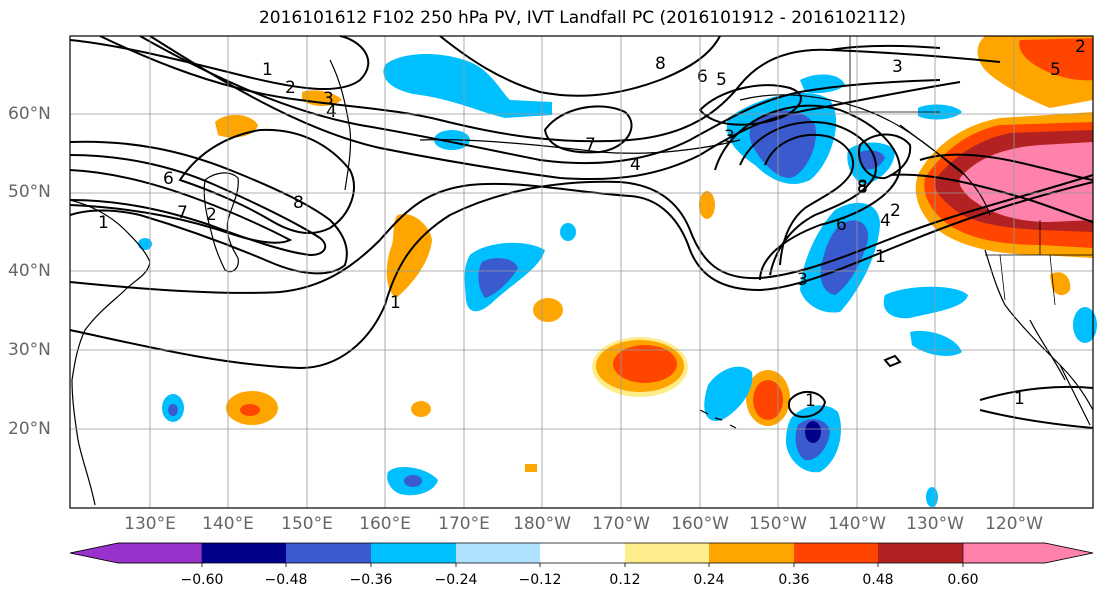  Describe the element at coordinates (1039, 330) in the screenshot. I see `us-west-coastline` at that location.